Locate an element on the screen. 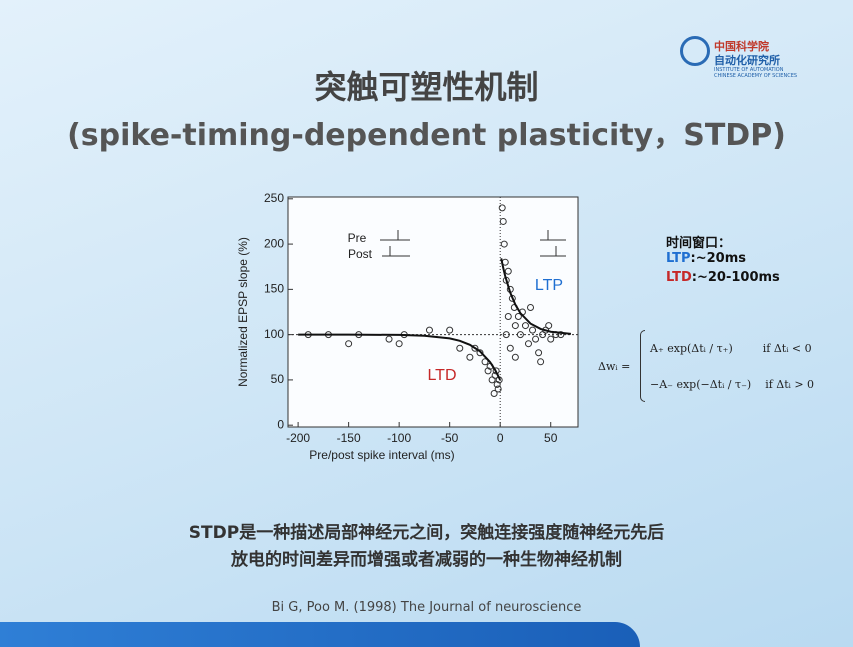 The width and height of the screenshot is (853, 647). subtitle: (spike-timing-dependent plasticity，STDP) is located at coordinates (426, 135).